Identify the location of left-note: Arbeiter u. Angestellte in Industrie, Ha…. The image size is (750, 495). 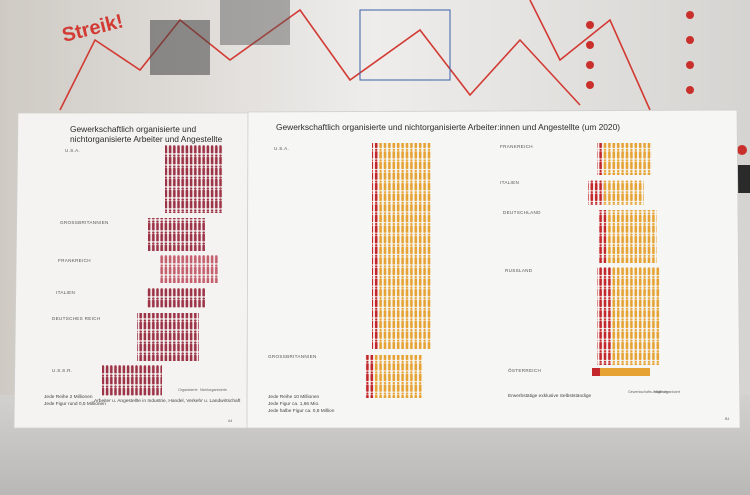
(167, 401).